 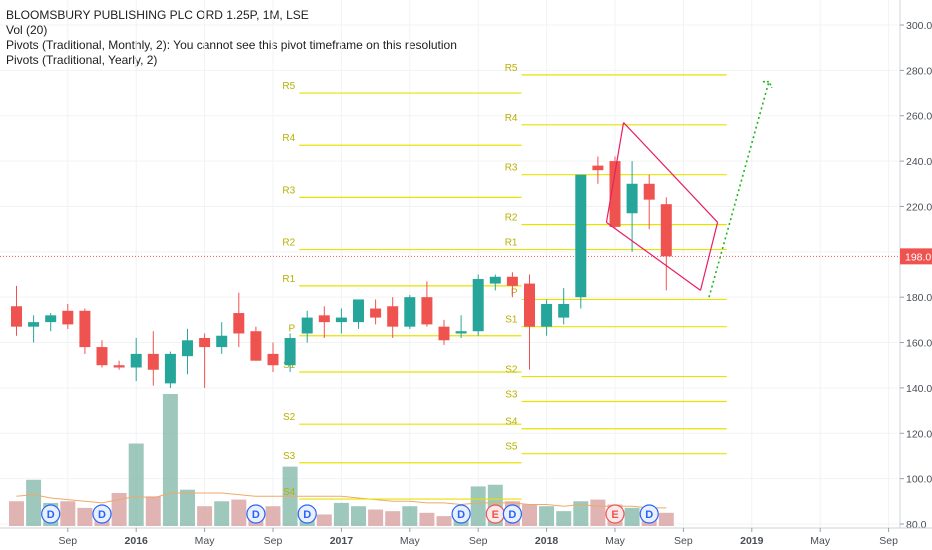 I want to click on price-tick-label: 240.0, so click(x=919, y=162).